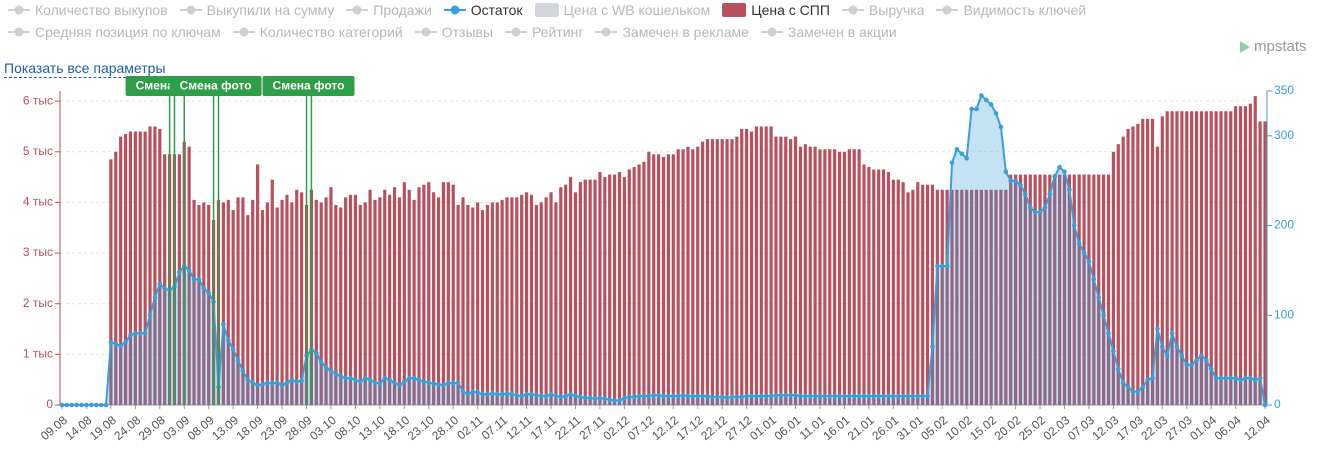  I want to click on x-tick-label: 26.01, so click(885, 428).